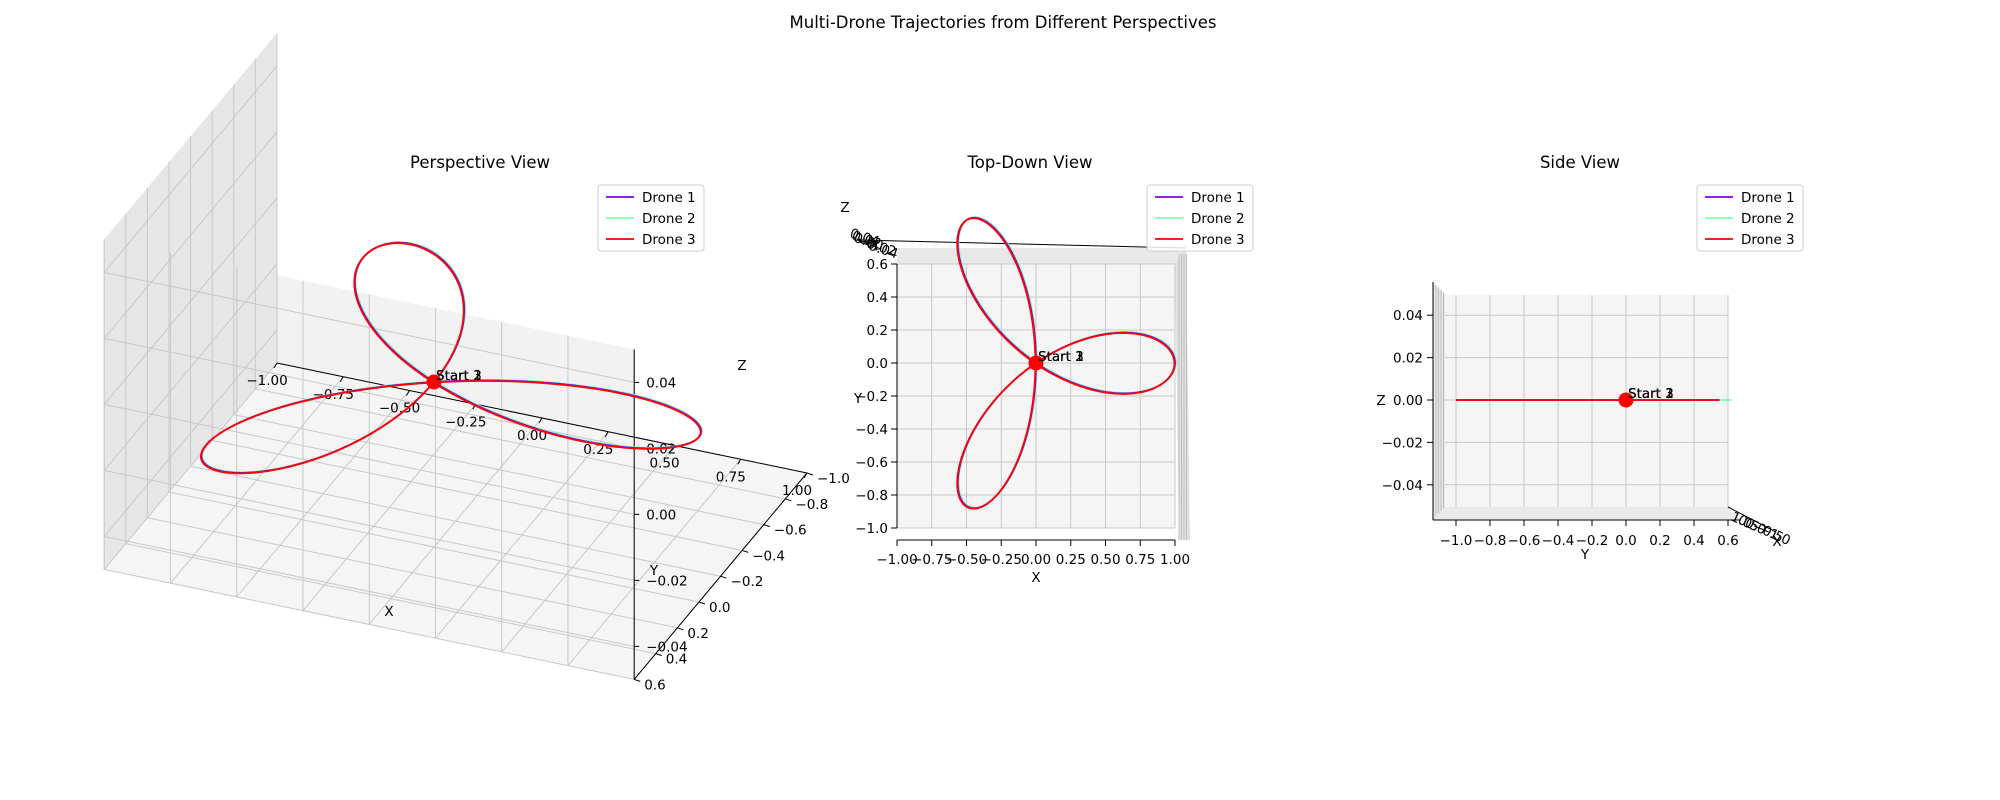 The width and height of the screenshot is (2000, 800). What do you see at coordinates (1580, 162) in the screenshot?
I see `panel-title: Side View` at bounding box center [1580, 162].